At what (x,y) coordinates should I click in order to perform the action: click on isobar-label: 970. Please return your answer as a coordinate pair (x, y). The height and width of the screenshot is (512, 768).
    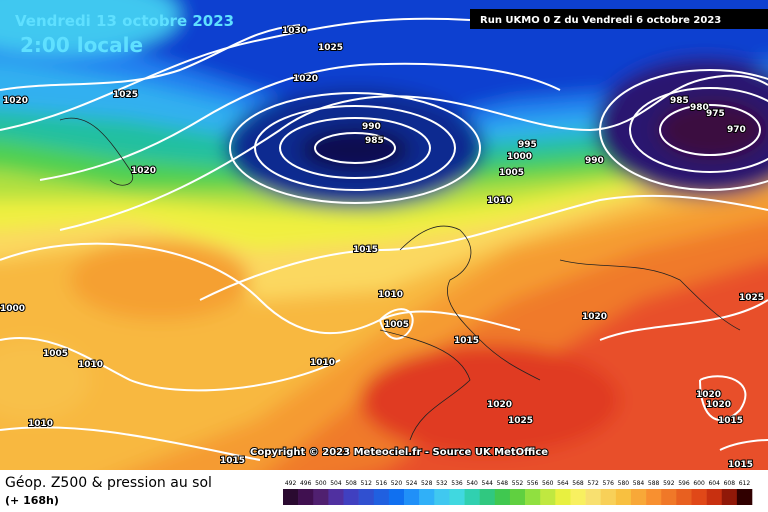
    Looking at the image, I should click on (736, 130).